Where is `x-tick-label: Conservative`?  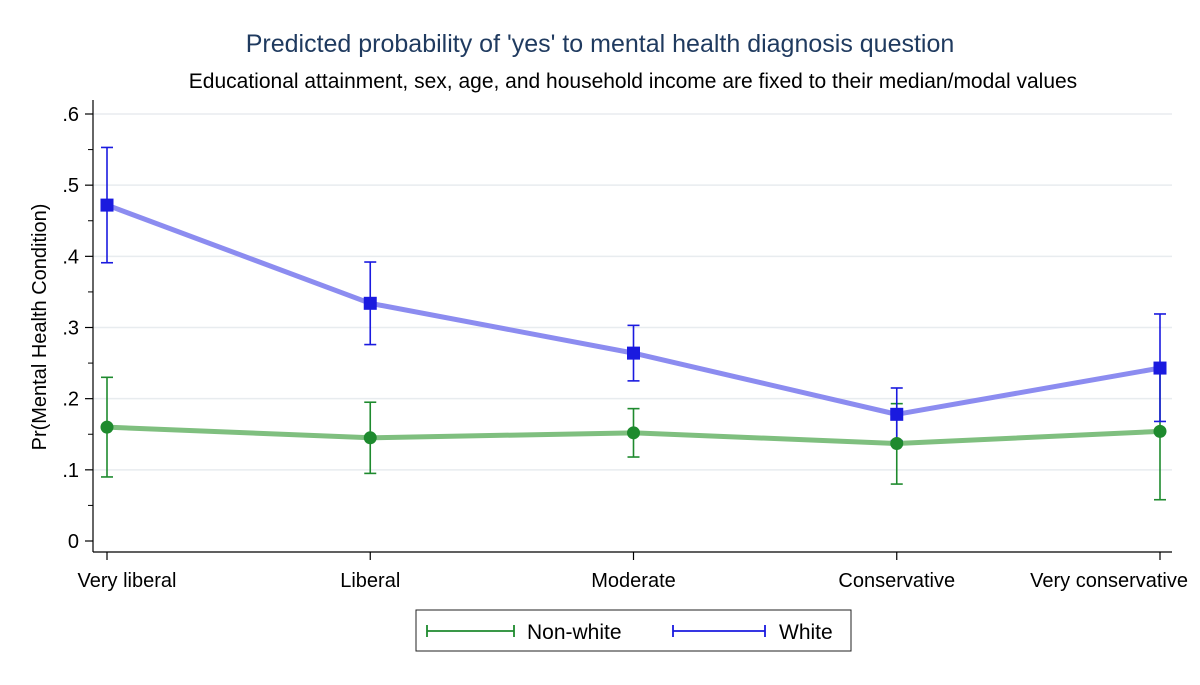
x-tick-label: Conservative is located at coordinates (896, 581).